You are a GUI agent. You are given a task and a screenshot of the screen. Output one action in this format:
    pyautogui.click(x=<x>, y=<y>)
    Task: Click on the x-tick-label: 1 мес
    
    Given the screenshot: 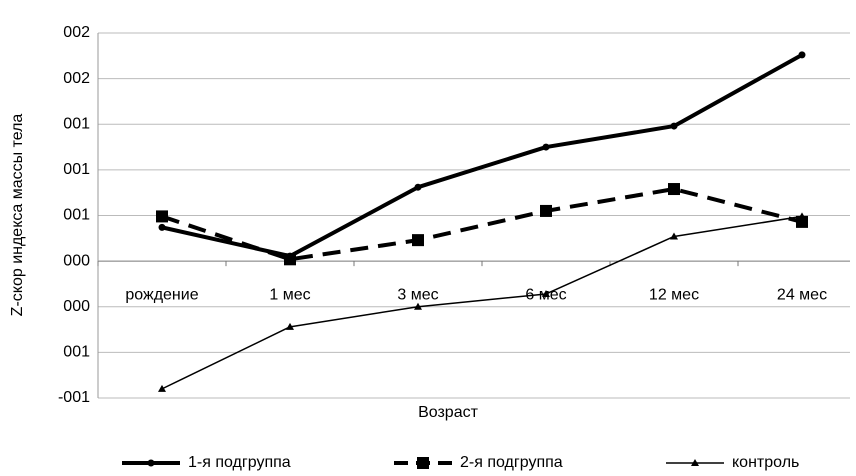 What is the action you would take?
    pyautogui.click(x=289, y=294)
    